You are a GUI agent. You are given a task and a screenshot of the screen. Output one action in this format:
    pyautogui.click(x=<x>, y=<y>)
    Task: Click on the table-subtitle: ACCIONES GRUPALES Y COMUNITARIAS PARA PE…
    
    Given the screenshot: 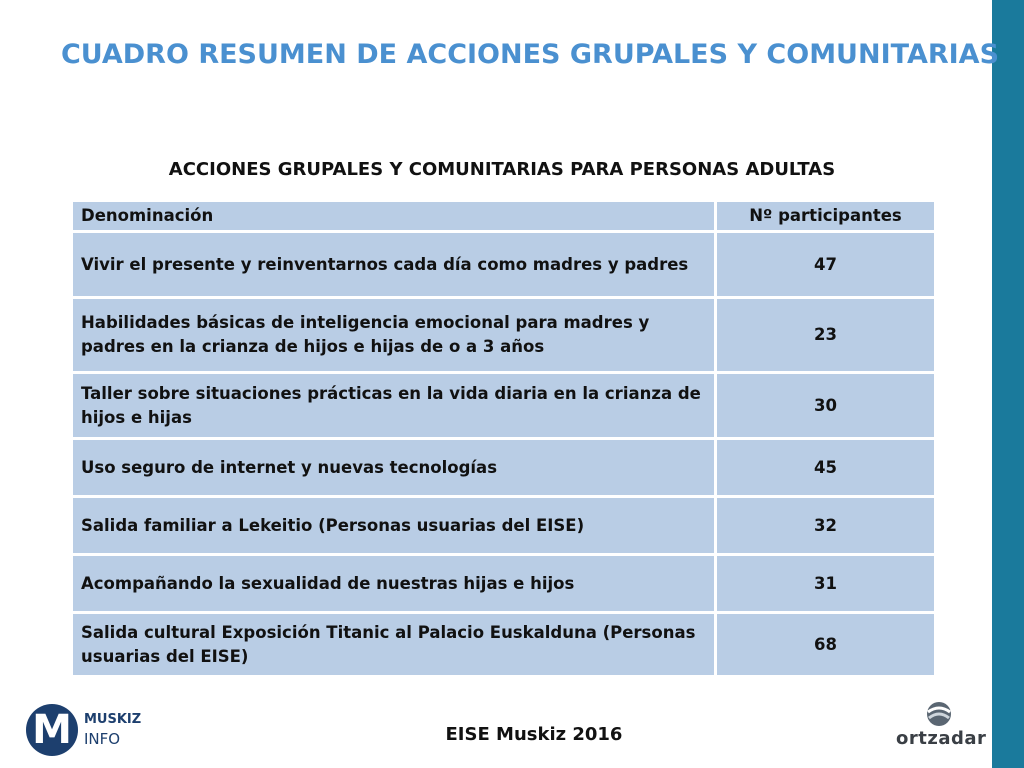 What is the action you would take?
    pyautogui.click(x=502, y=169)
    